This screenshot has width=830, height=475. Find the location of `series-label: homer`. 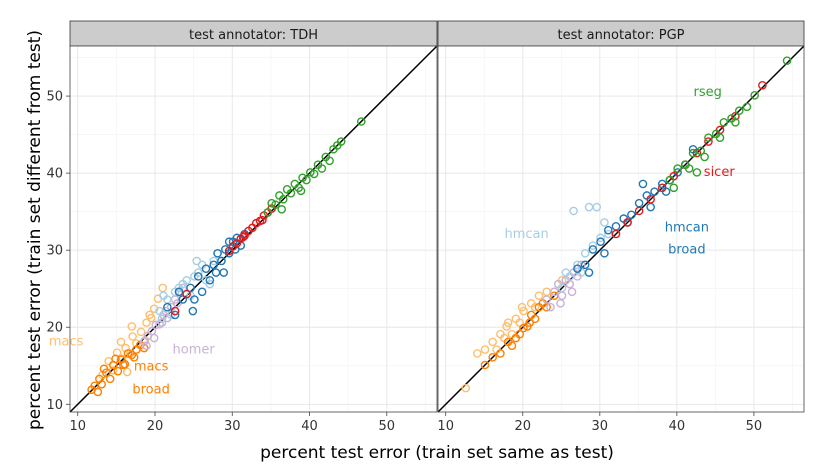

series-label: homer is located at coordinates (194, 349).